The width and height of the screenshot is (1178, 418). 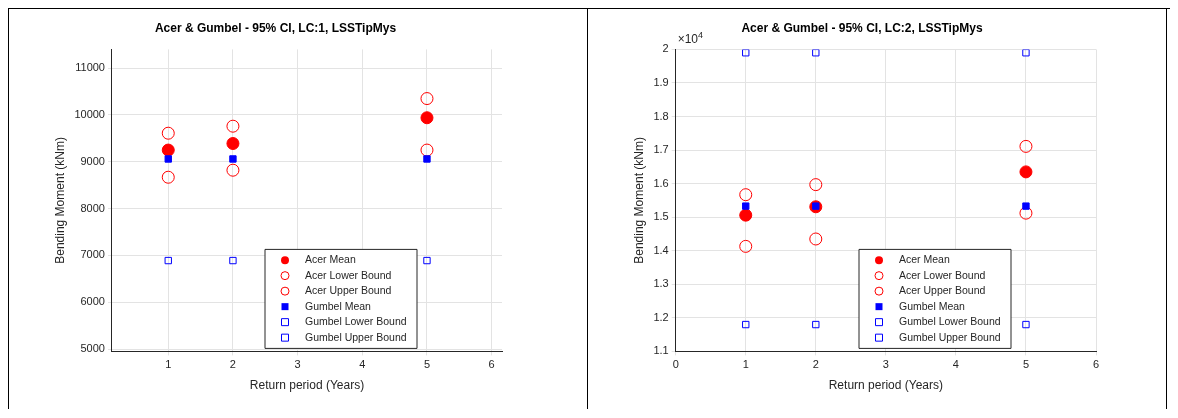 I want to click on y-tick-label: 2, so click(x=665, y=48).